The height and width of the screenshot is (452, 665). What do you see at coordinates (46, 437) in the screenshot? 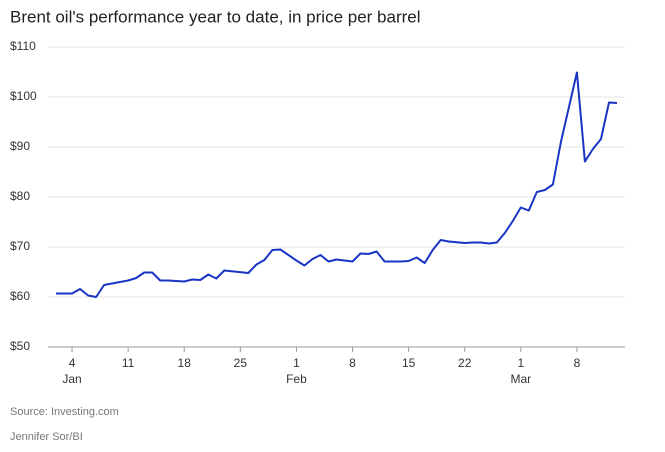
I see `credit: Jennifer Sor/BI` at bounding box center [46, 437].